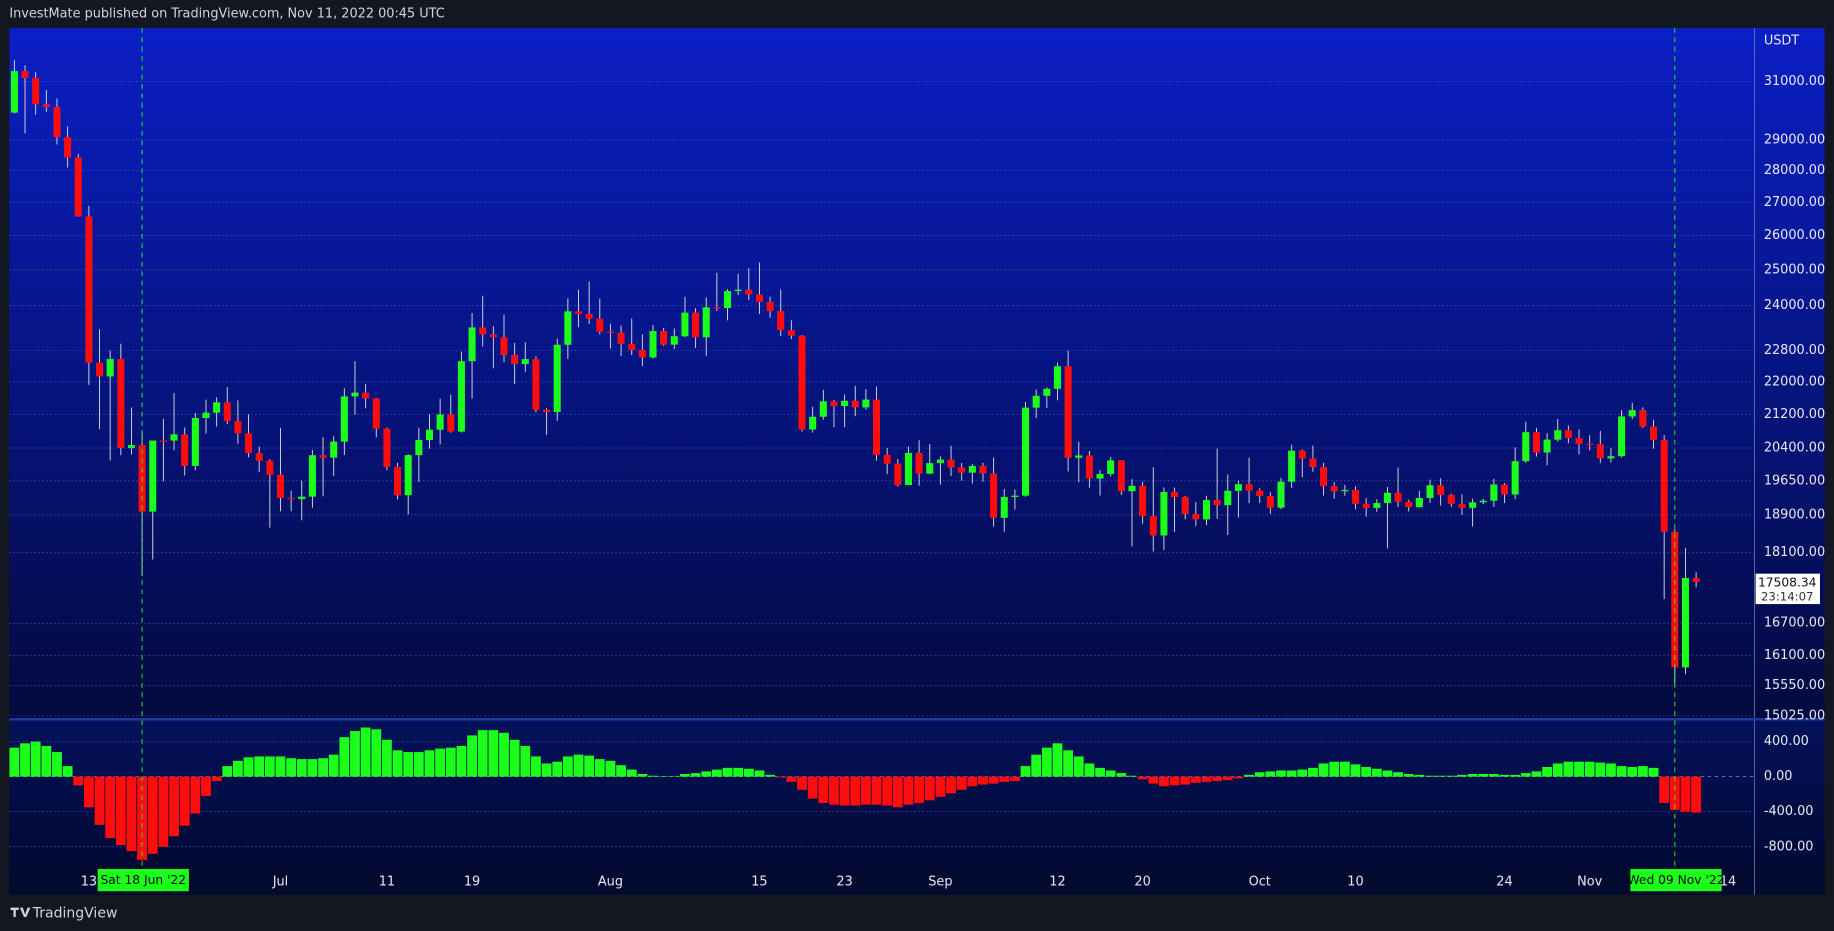 The width and height of the screenshot is (1834, 931). What do you see at coordinates (1789, 811) in the screenshot?
I see `y-tick-label: -400.00` at bounding box center [1789, 811].